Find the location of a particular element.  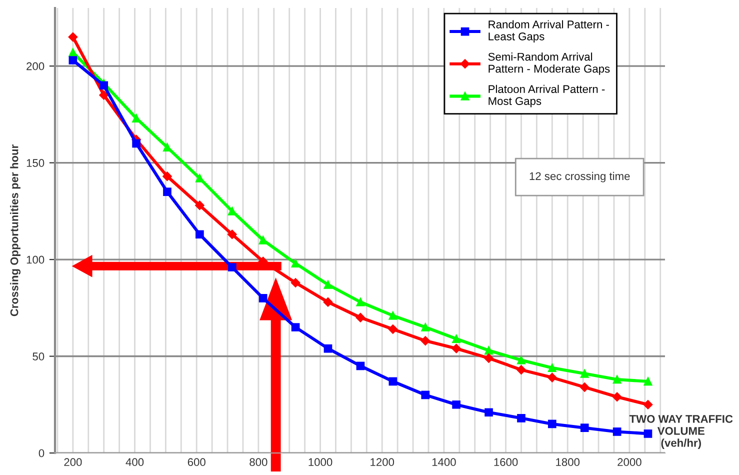

x-tick-label: 600 is located at coordinates (197, 462).